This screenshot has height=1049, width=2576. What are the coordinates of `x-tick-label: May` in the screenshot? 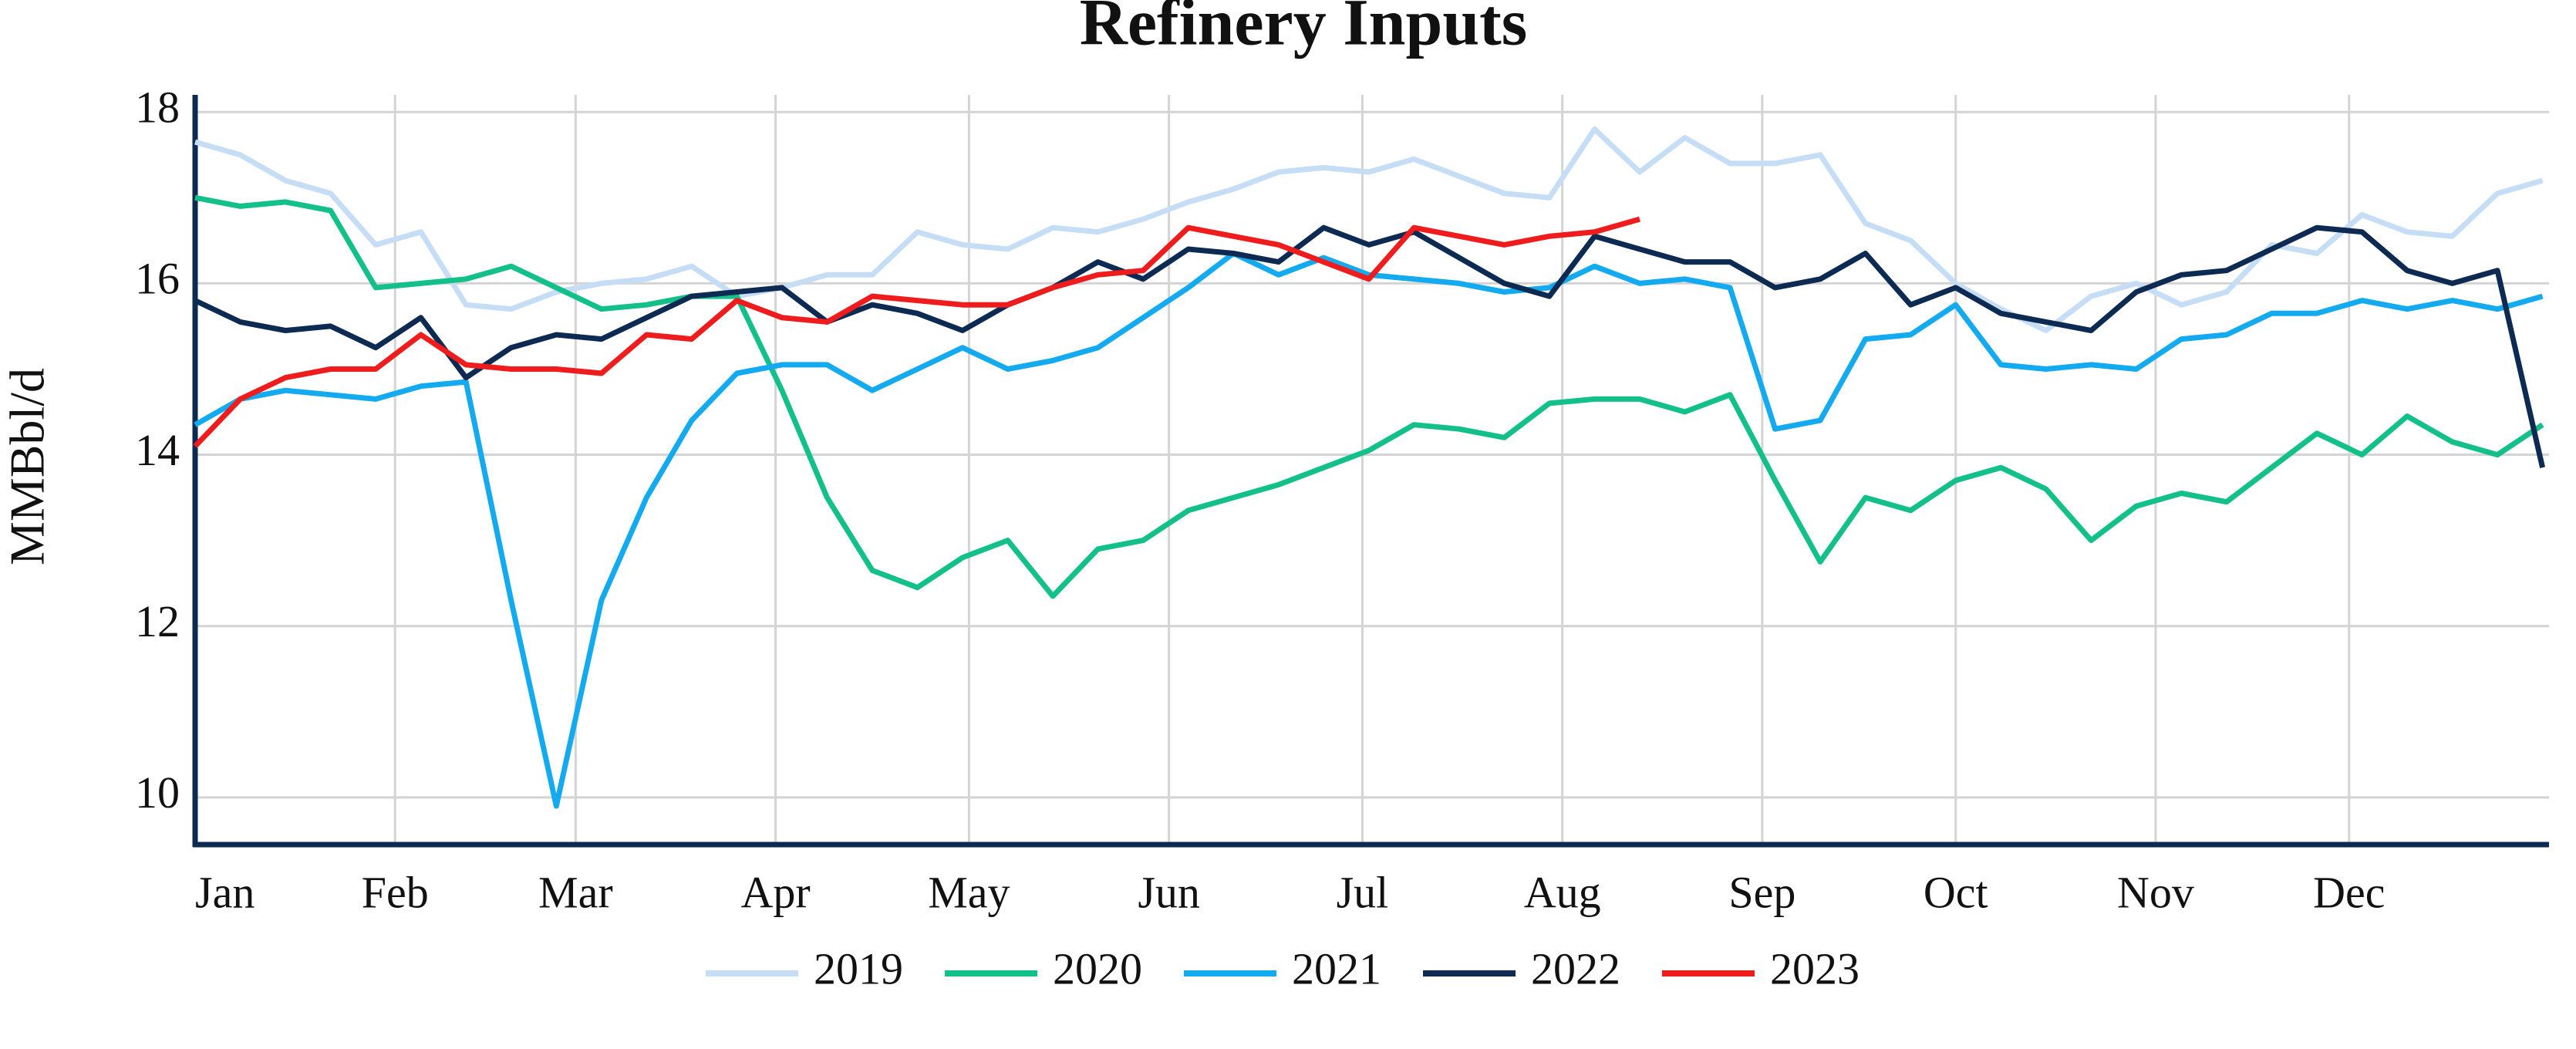 It's located at (969, 892).